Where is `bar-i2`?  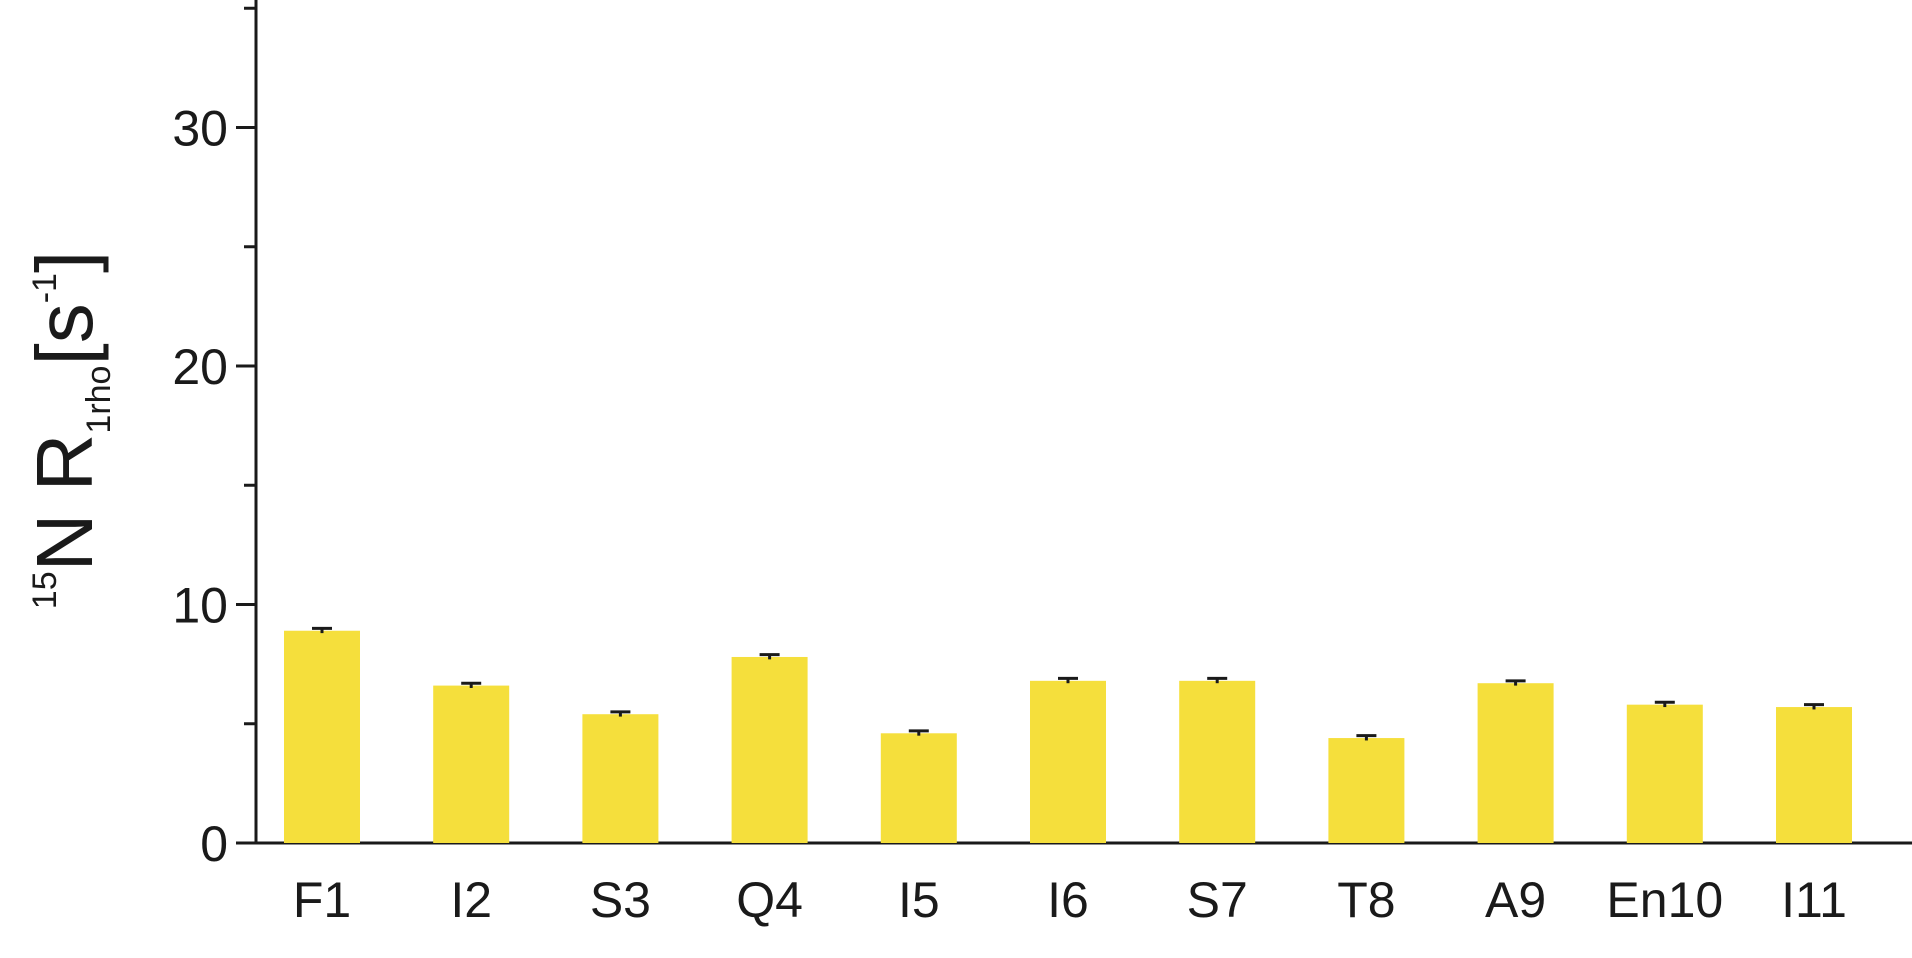 bar-i2 is located at coordinates (471, 764).